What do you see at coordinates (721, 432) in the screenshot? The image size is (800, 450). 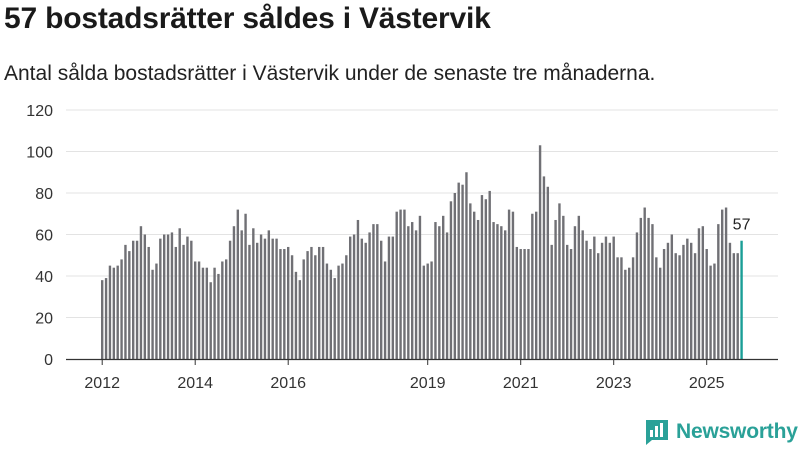 I see `brand-logo: Newsworthy` at bounding box center [721, 432].